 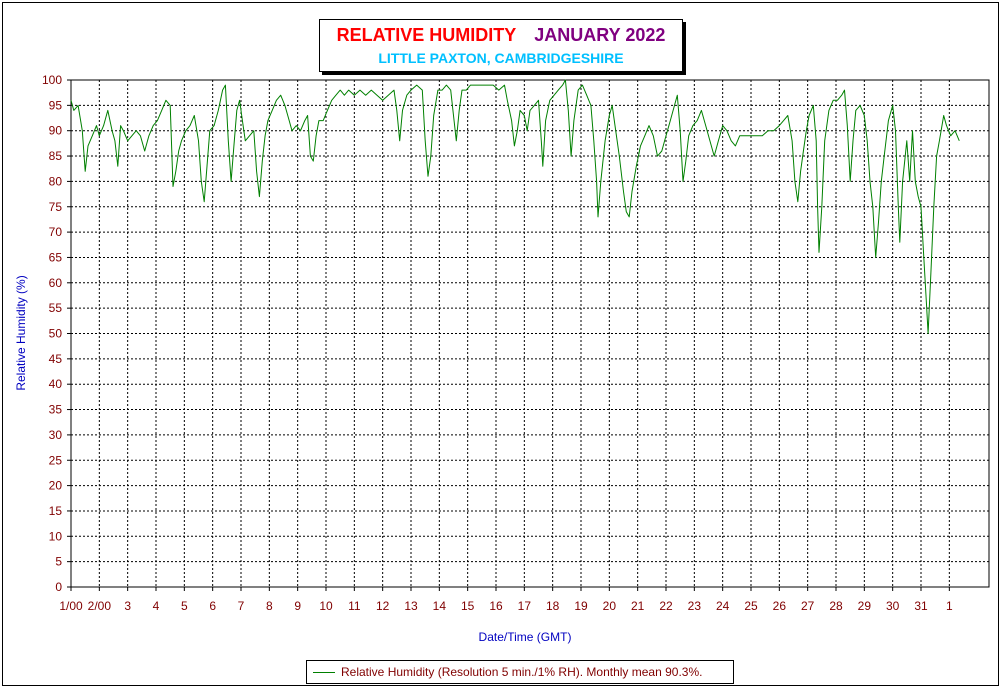 What do you see at coordinates (326, 606) in the screenshot?
I see `x-tick-label: 10` at bounding box center [326, 606].